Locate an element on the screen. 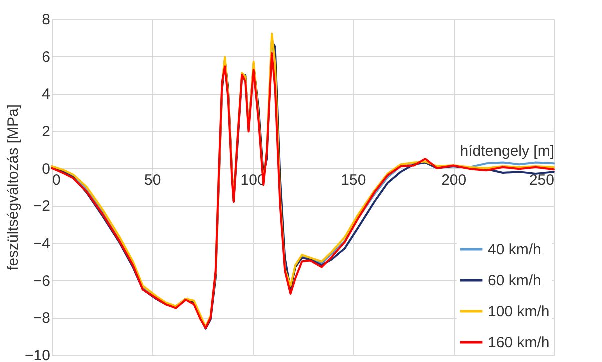 The image size is (602, 362). y-tick-label: 4 is located at coordinates (46, 95).